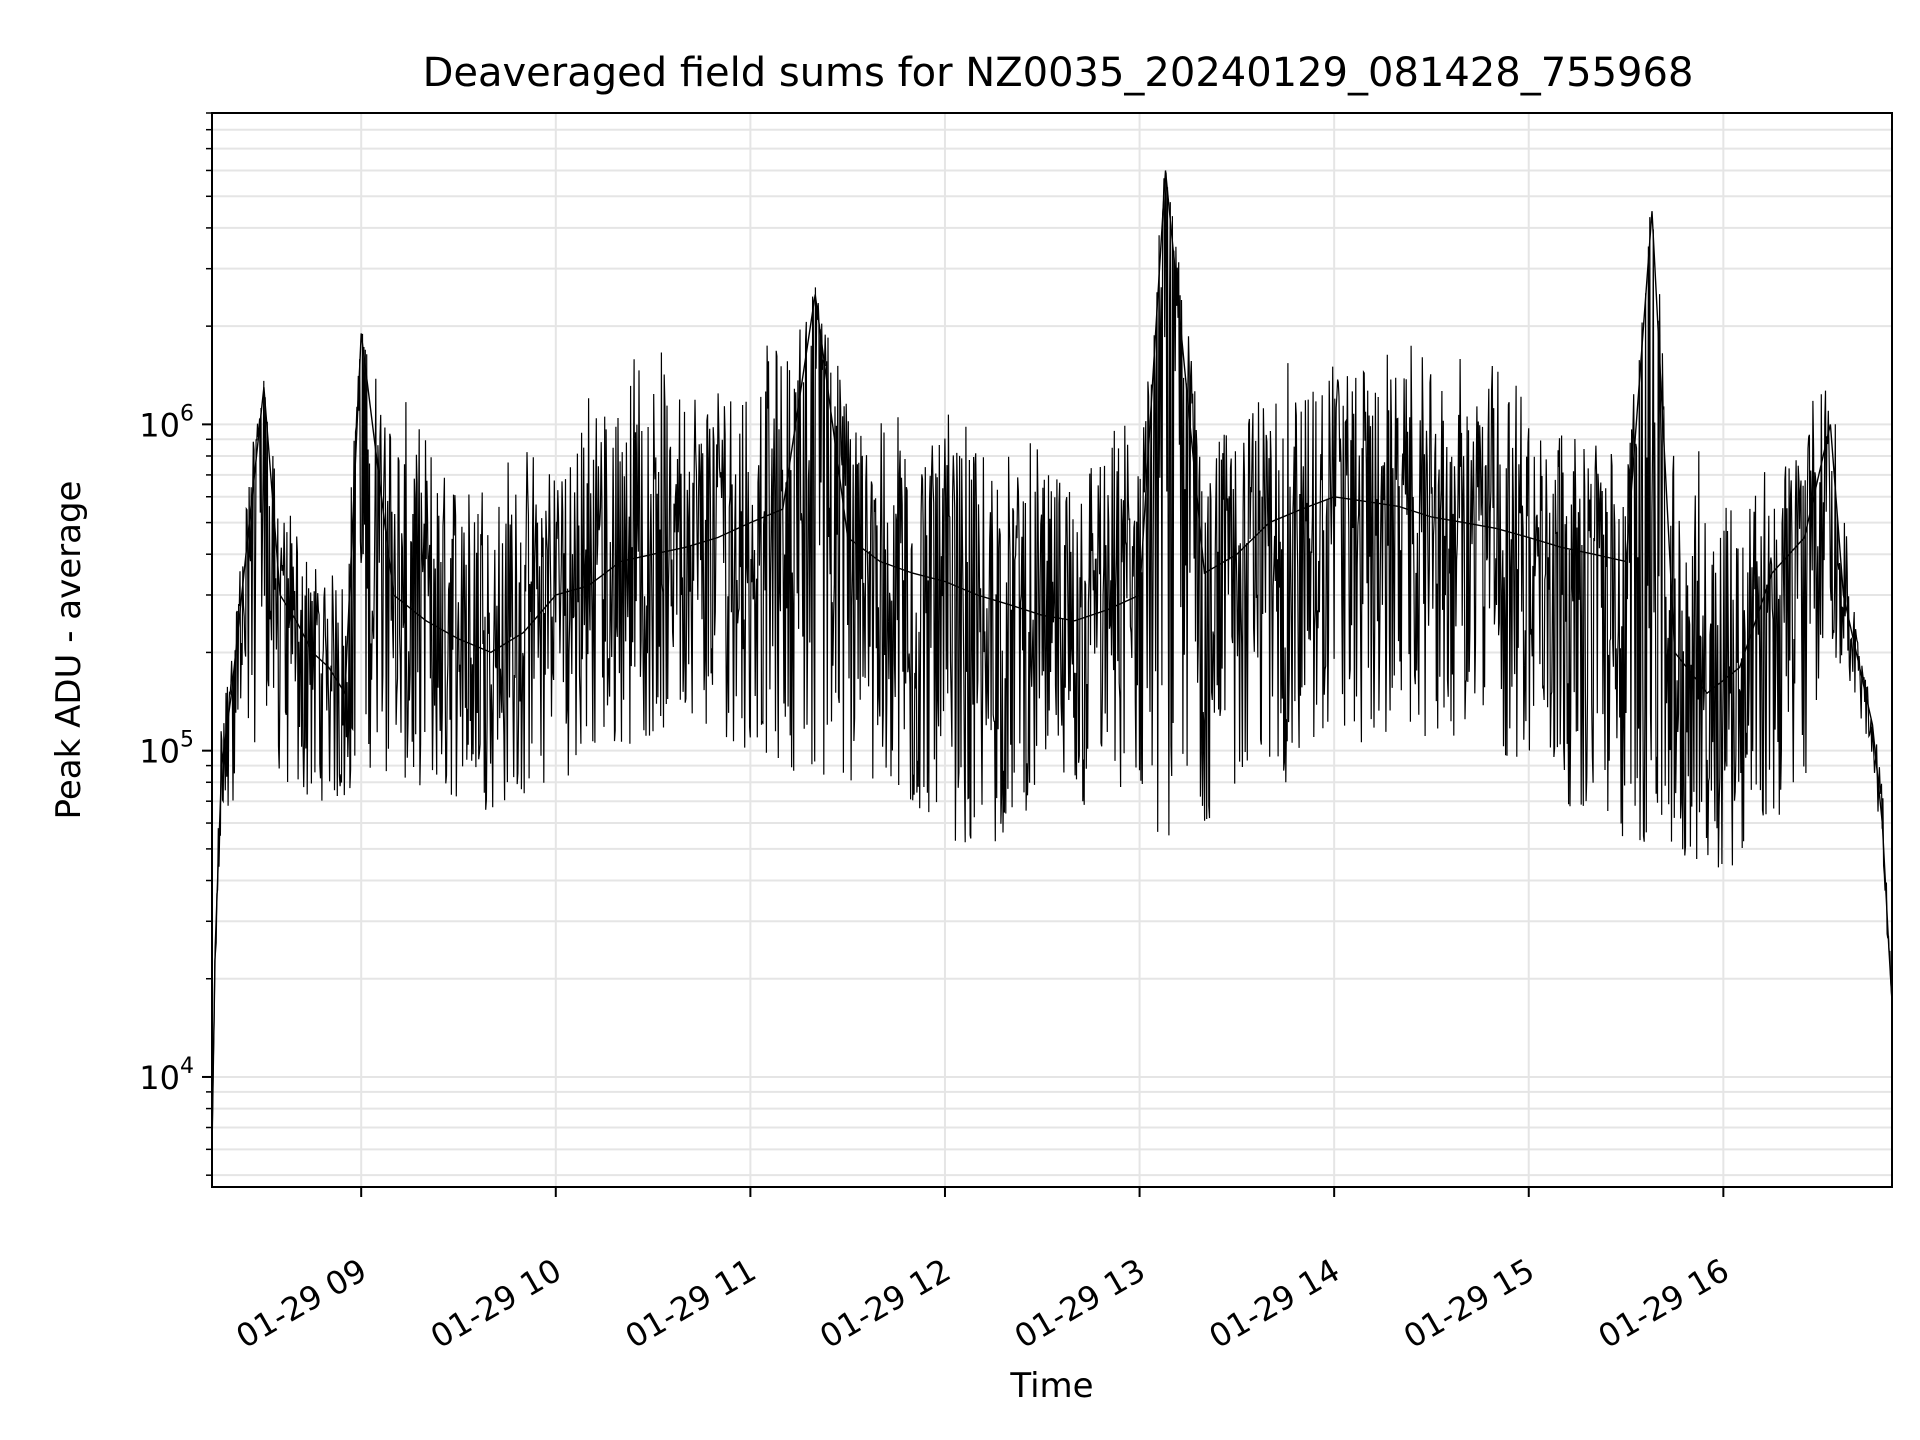 This screenshot has height=1440, width=1920. Describe the element at coordinates (166, 422) in the screenshot. I see `y-tick-label: 10⁶` at that location.